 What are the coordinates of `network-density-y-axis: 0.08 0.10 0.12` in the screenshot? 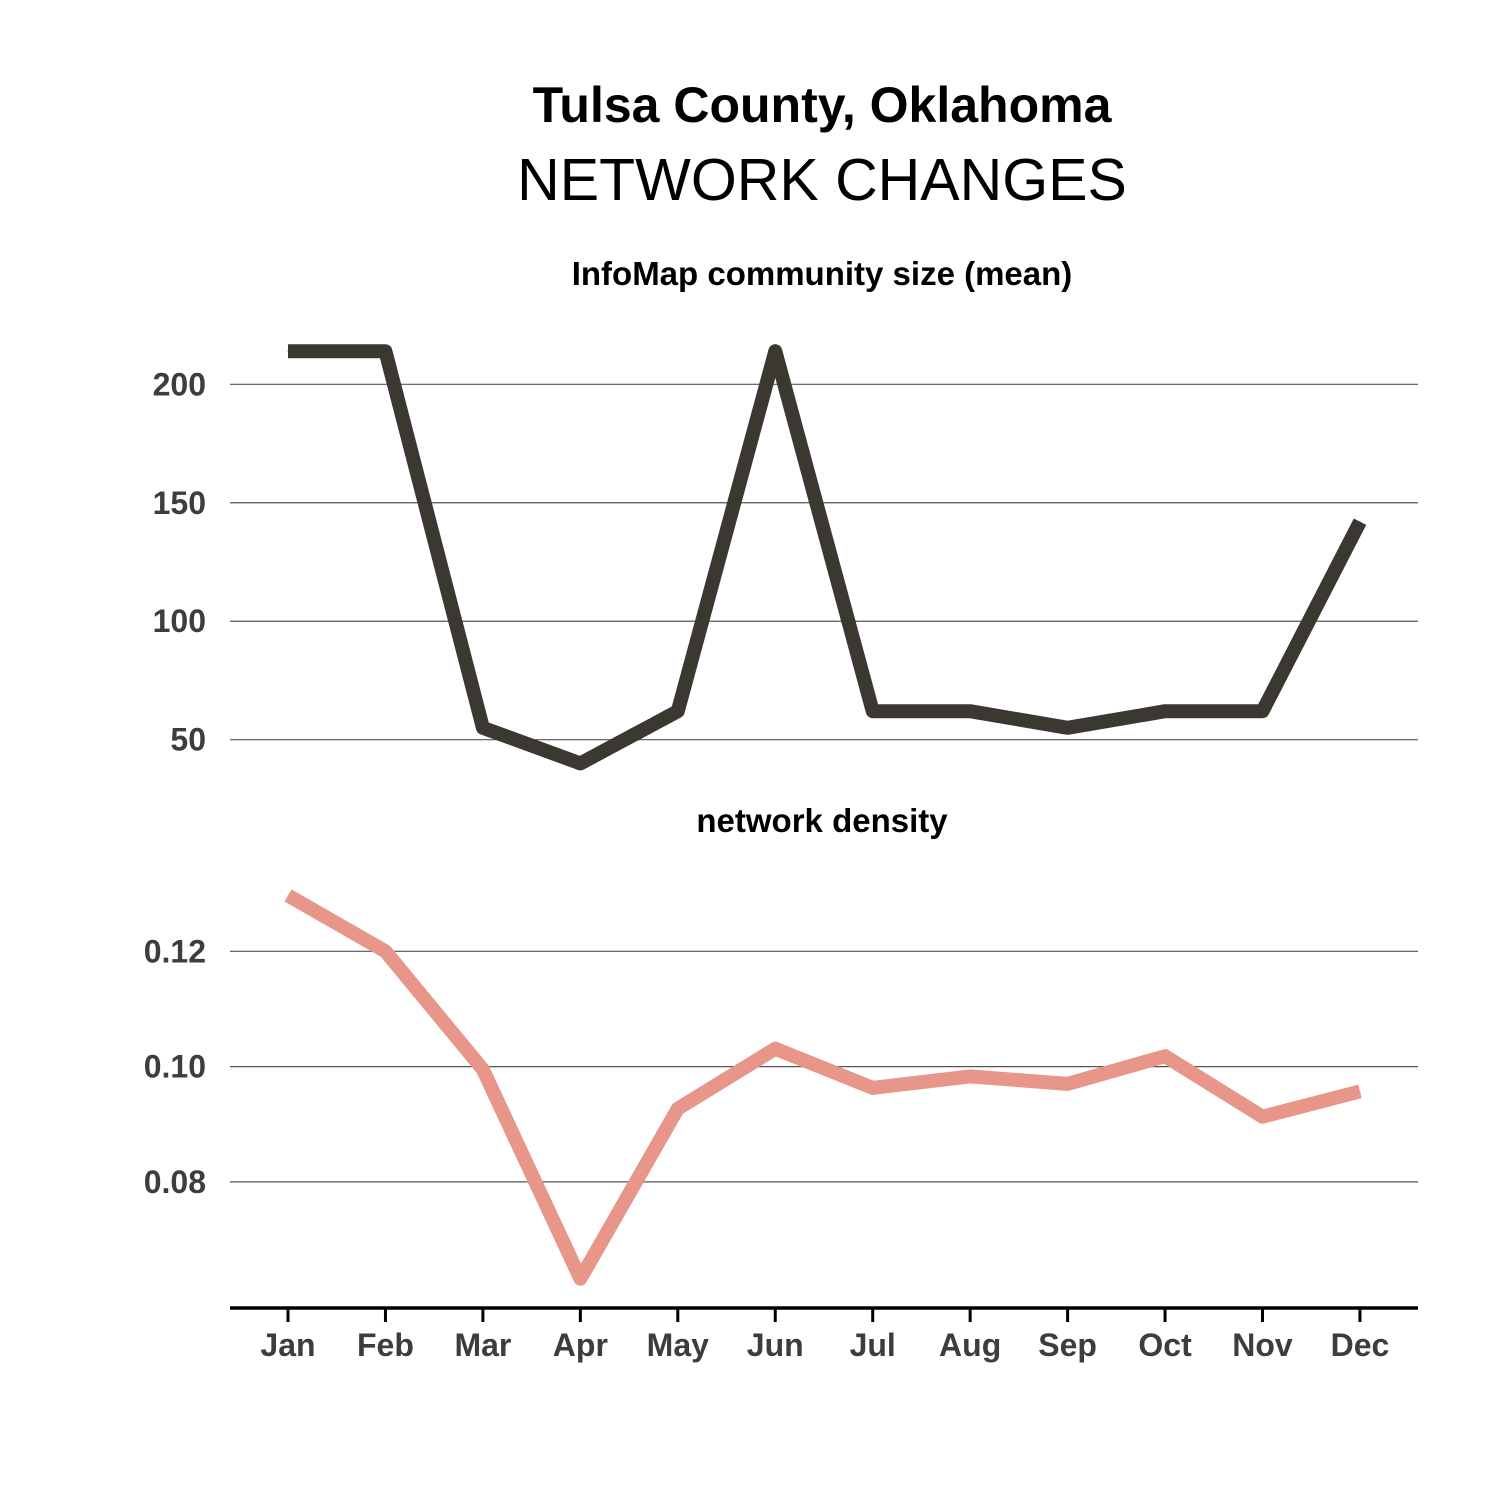 It's located at (175, 1066).